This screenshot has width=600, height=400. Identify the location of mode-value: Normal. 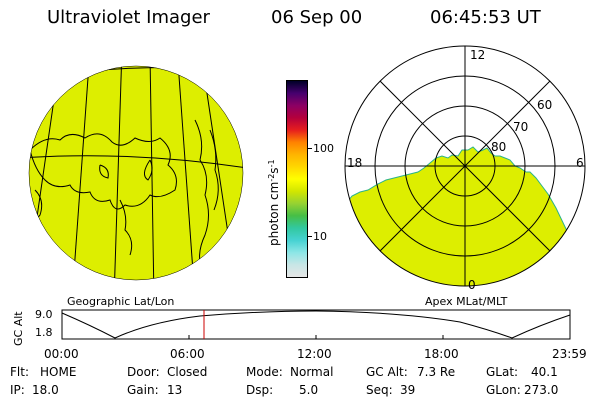
(312, 372).